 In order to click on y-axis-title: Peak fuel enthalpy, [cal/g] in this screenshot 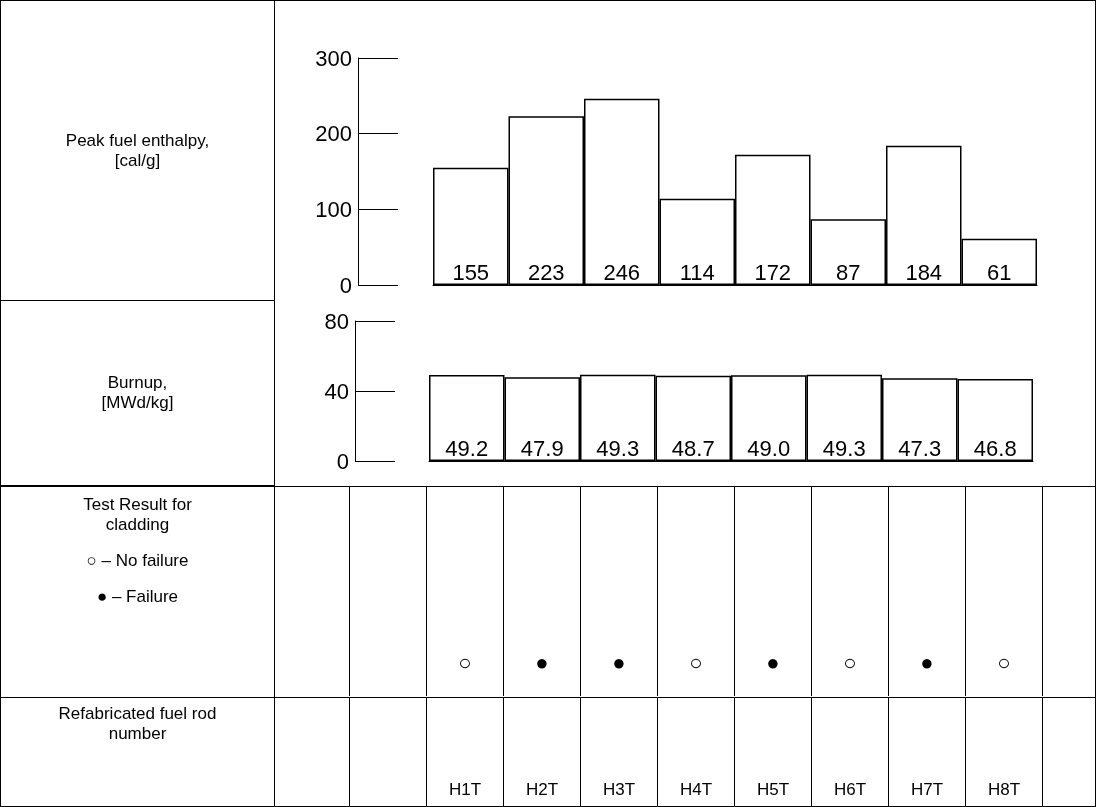, I will do `click(137, 150)`.